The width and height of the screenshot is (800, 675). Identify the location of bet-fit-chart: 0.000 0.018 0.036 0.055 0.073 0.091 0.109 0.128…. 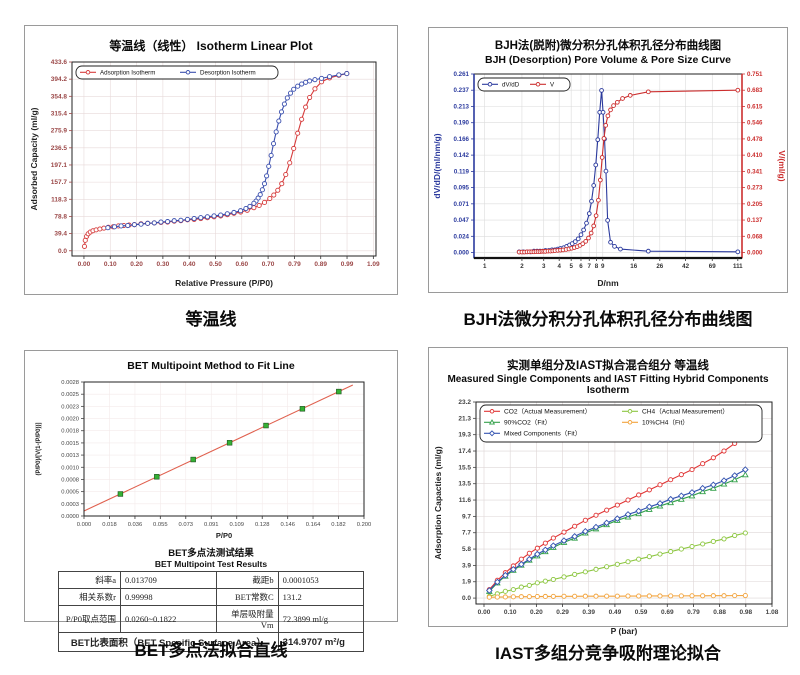
(203, 460).